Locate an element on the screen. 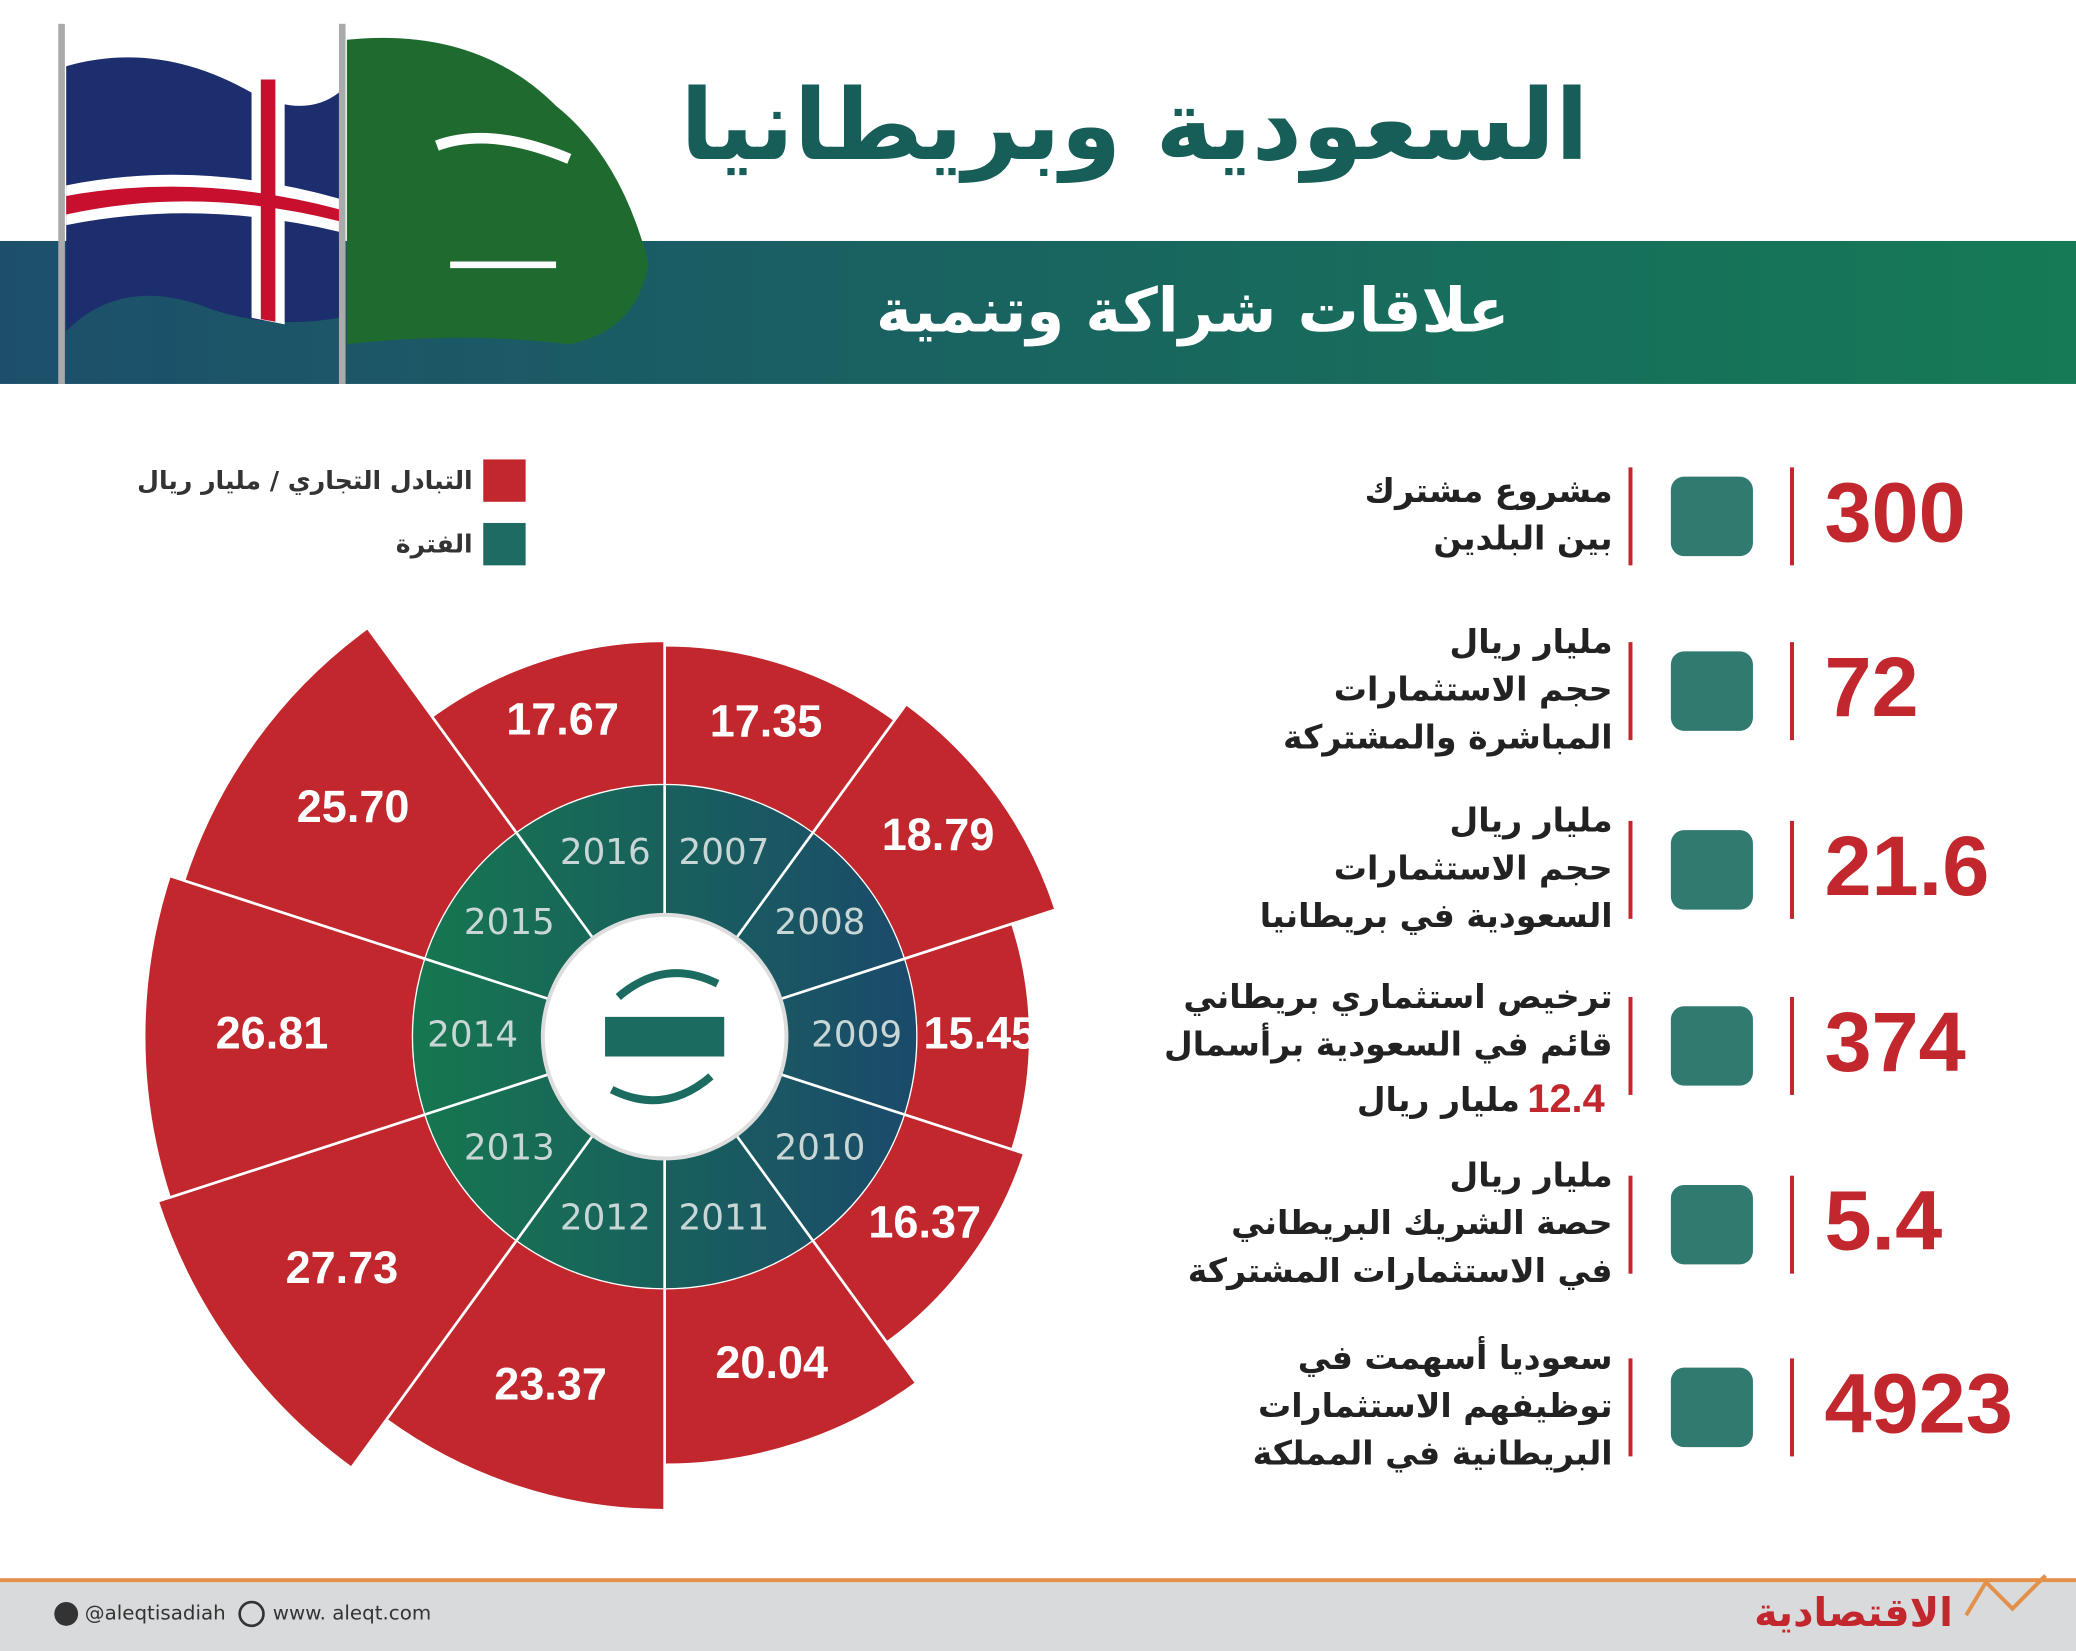  stat-number: 21.6 is located at coordinates (1906, 865).